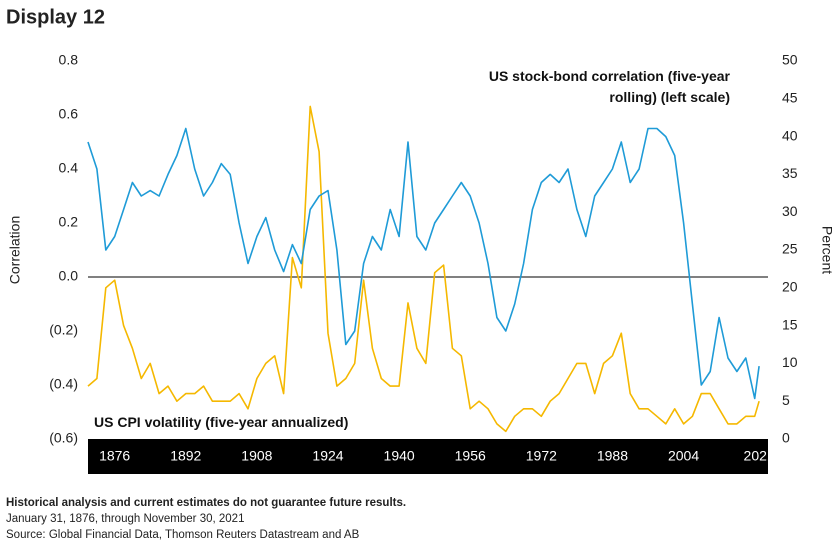  Describe the element at coordinates (790, 249) in the screenshot. I see `y2-tick-label: 25` at that location.